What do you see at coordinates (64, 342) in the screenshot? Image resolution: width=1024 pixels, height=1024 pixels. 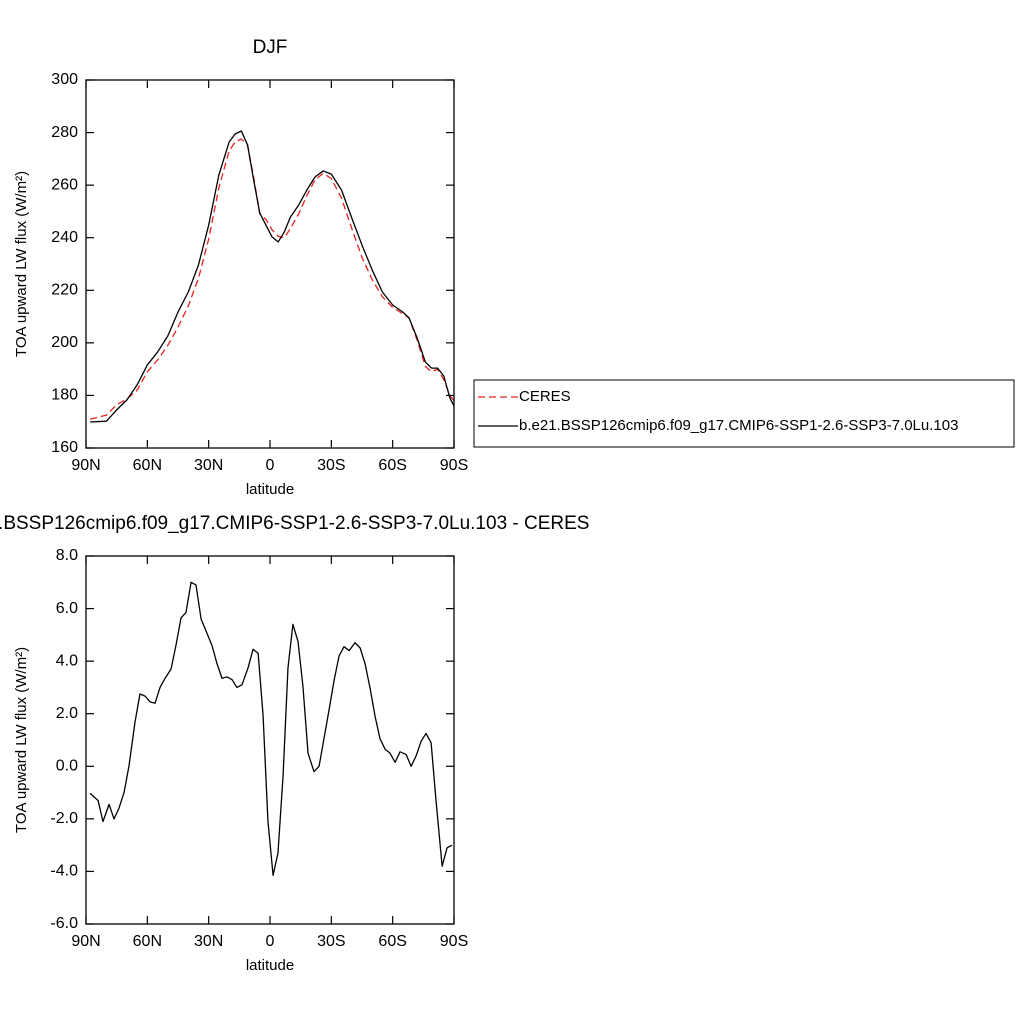 I see `y-tick-label: 200` at bounding box center [64, 342].